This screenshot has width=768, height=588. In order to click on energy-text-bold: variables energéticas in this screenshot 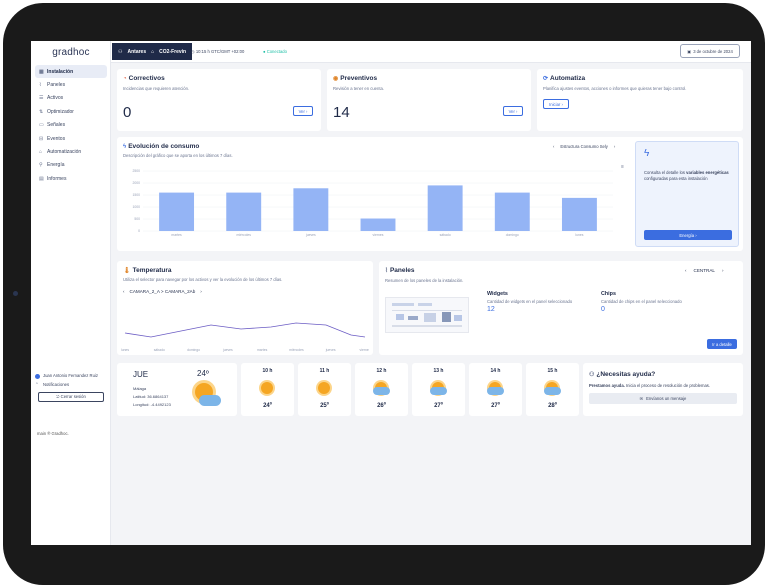, I will do `click(707, 172)`.